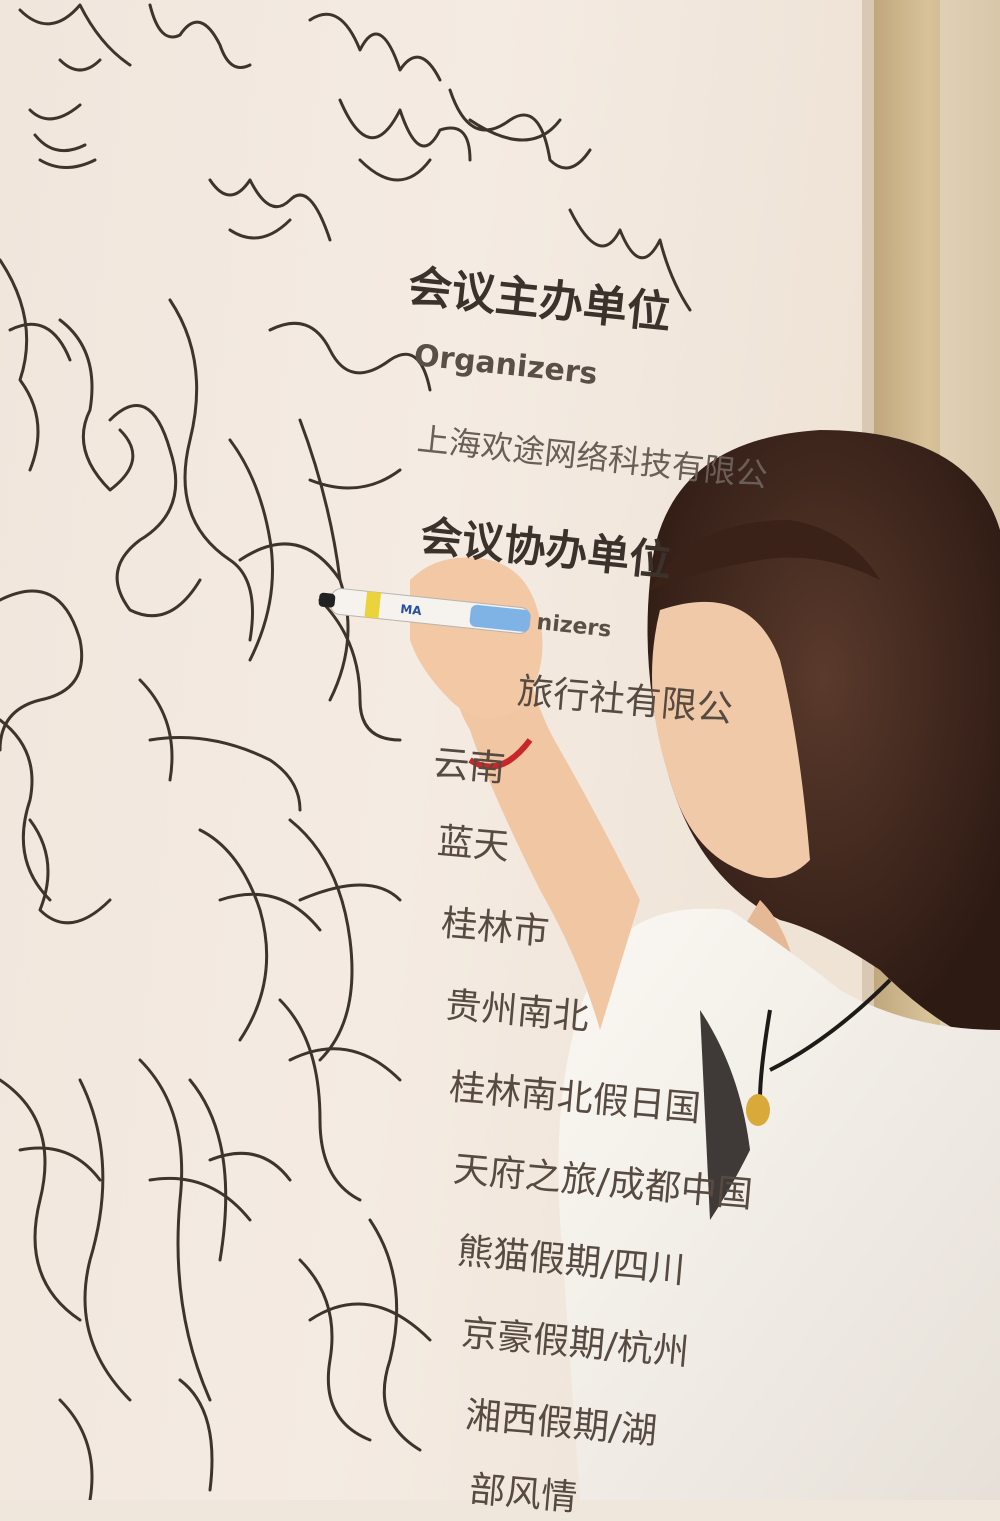  I want to click on co-organizer-item: 蓝天, so click(473, 841).